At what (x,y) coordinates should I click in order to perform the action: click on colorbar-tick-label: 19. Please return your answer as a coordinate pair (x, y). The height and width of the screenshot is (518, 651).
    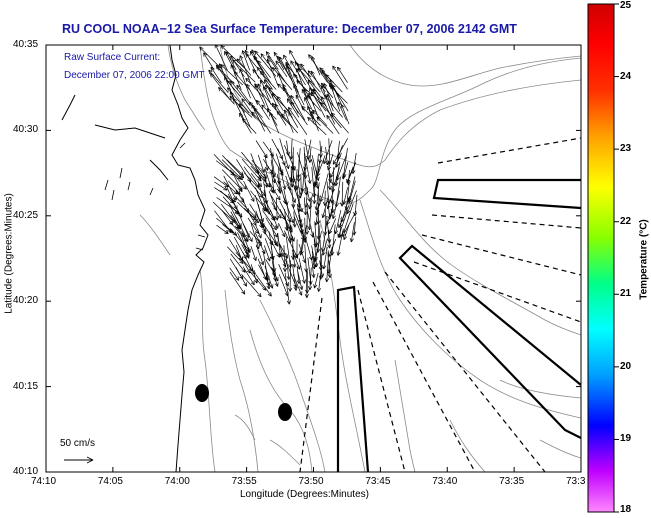
    Looking at the image, I should click on (626, 439).